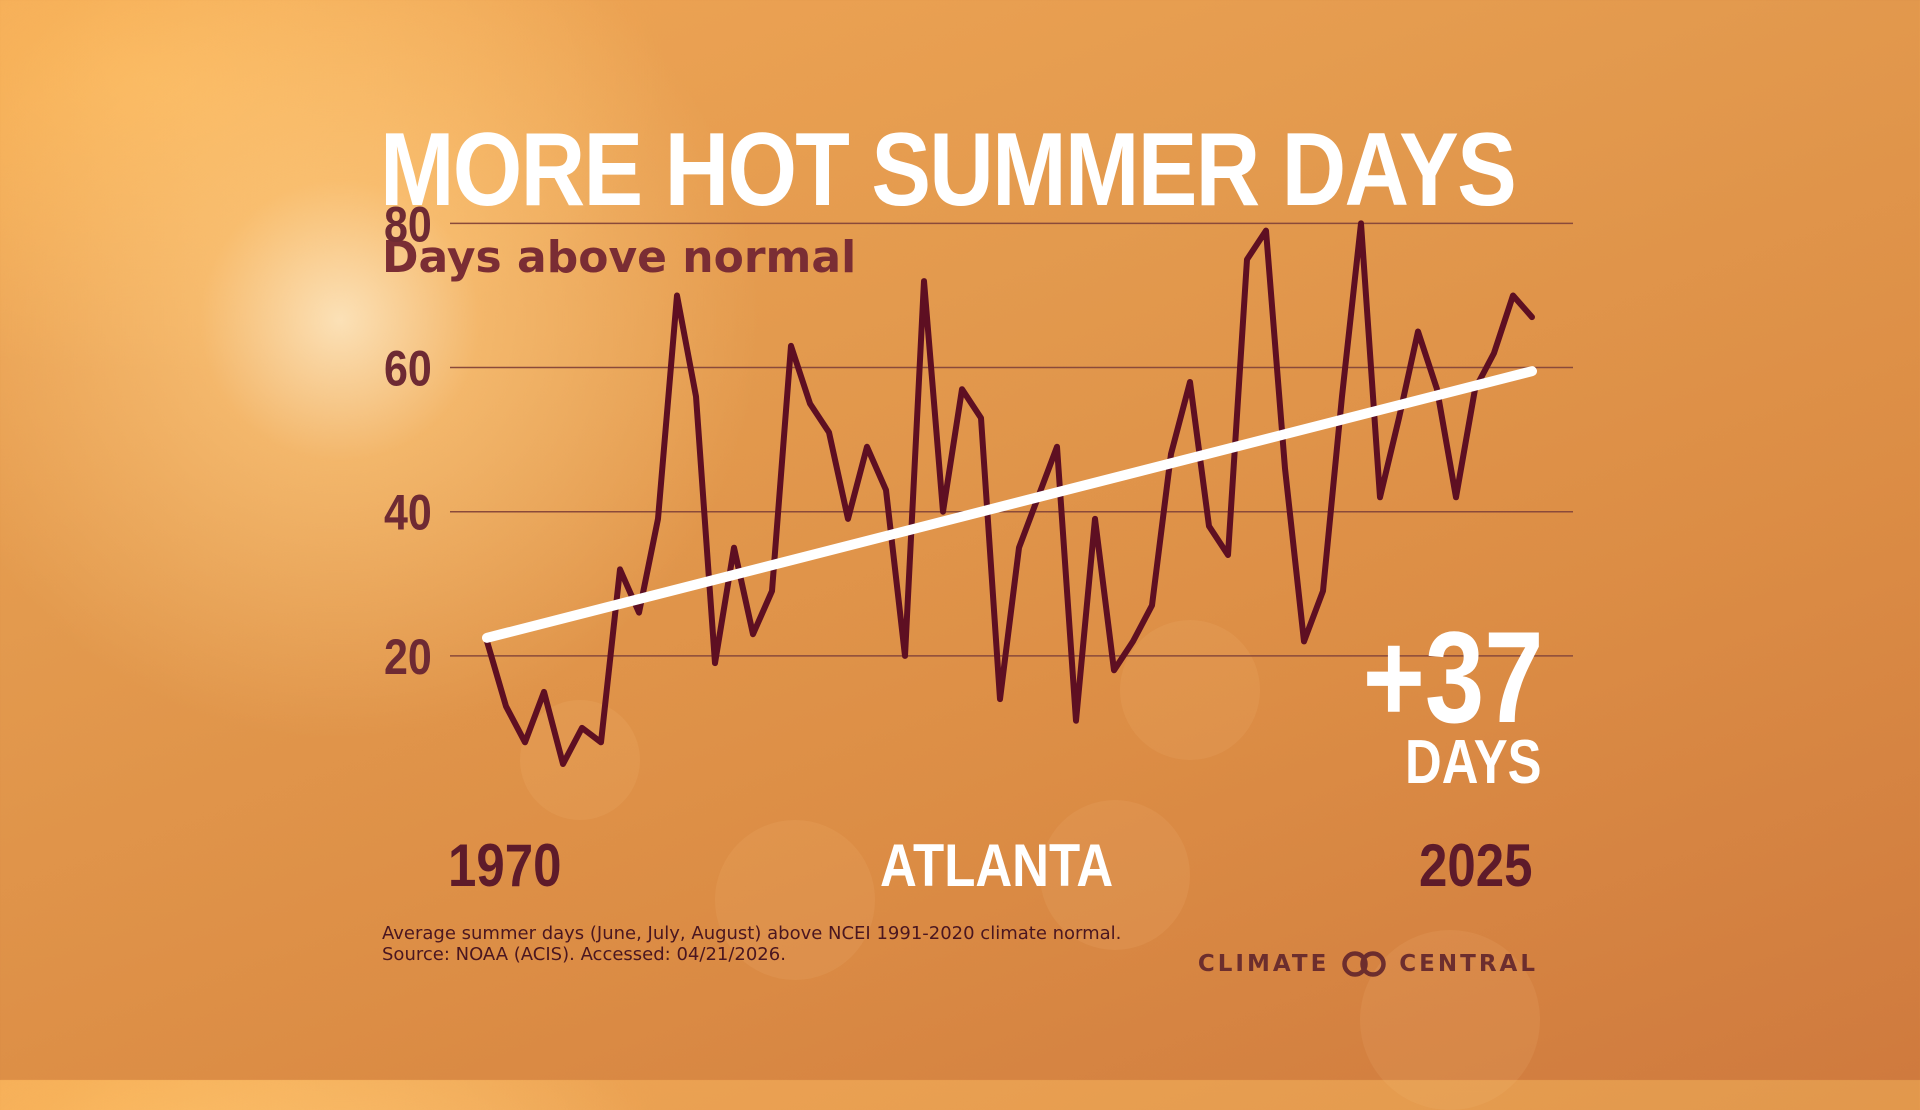  Describe the element at coordinates (1453, 677) in the screenshot. I see `change-value: +37` at that location.